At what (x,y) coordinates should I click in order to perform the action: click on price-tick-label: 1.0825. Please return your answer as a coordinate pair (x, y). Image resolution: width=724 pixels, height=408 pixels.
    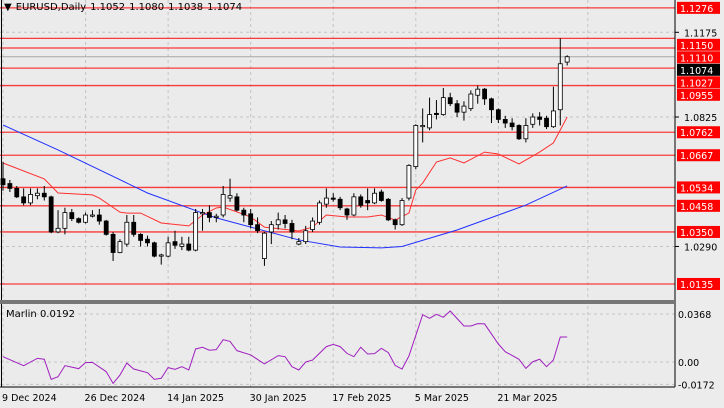
    Looking at the image, I should click on (700, 118).